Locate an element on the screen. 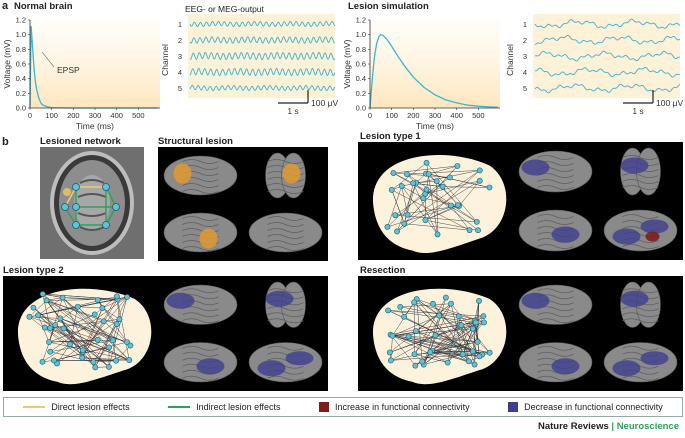 This screenshot has width=685, height=438. lesion-simulation-title: Lesion simulation is located at coordinates (388, 6).